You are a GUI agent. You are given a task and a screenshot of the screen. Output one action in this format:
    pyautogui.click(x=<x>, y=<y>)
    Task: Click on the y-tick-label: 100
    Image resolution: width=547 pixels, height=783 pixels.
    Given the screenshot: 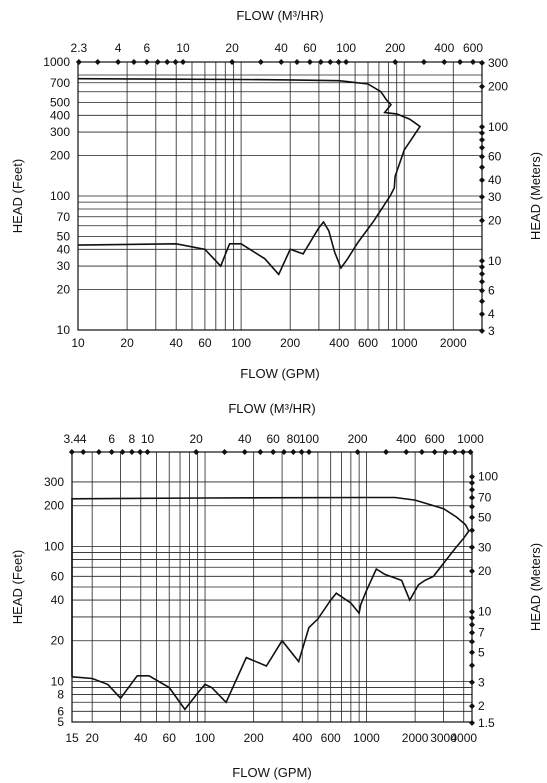 What is the action you would take?
    pyautogui.click(x=54, y=546)
    